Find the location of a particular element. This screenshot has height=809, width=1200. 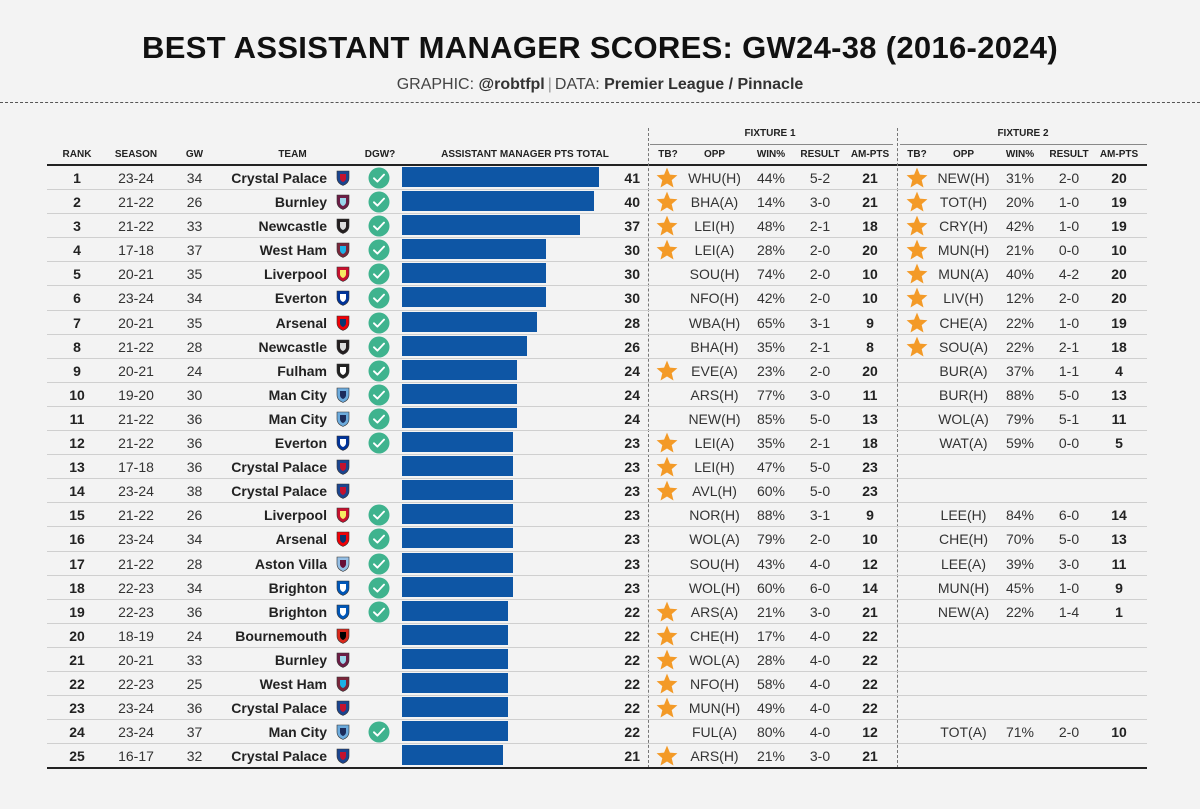

f1-am-pts: 10 is located at coordinates (870, 539).